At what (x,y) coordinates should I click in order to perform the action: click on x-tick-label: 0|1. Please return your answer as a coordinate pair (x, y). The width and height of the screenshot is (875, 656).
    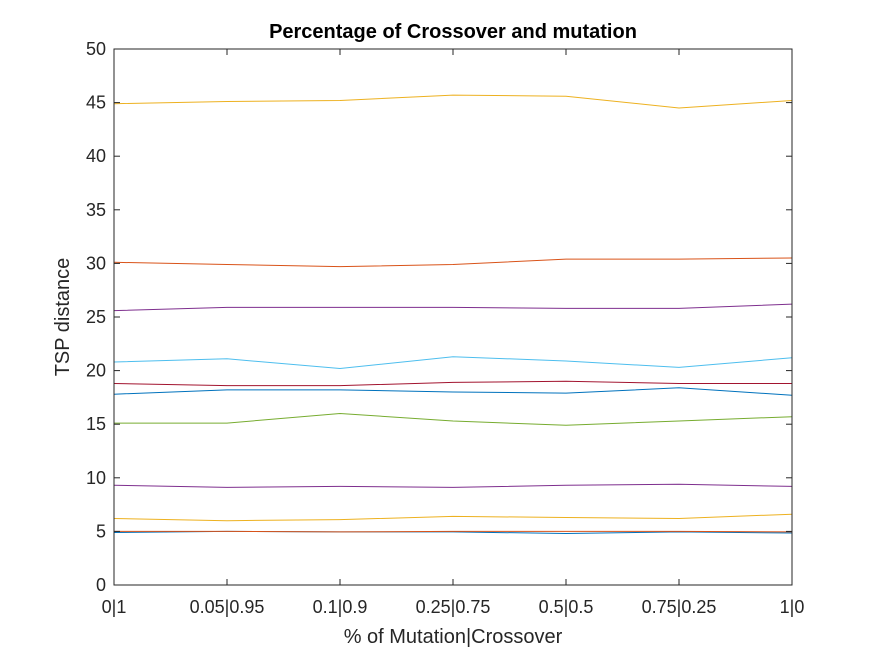
    Looking at the image, I should click on (114, 607).